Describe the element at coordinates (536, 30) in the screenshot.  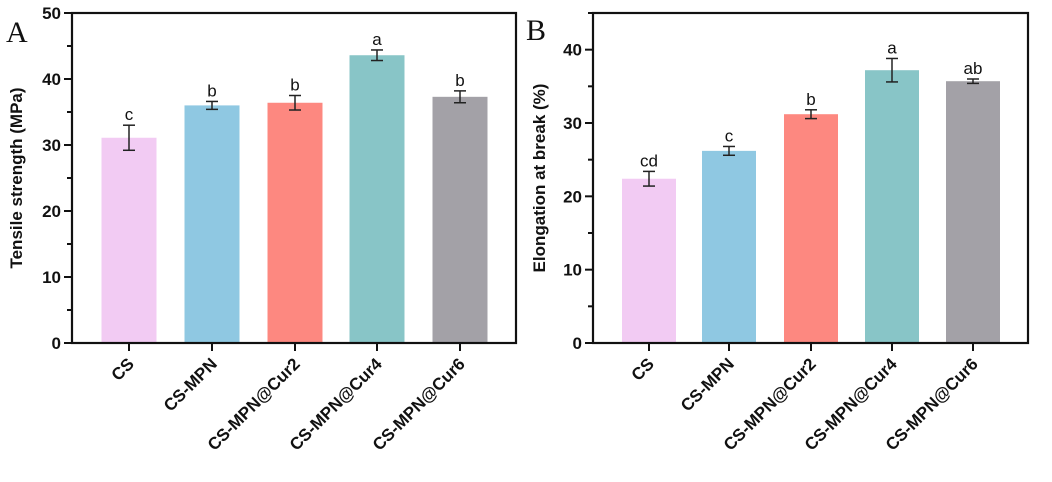
I see `panel-label: B` at that location.